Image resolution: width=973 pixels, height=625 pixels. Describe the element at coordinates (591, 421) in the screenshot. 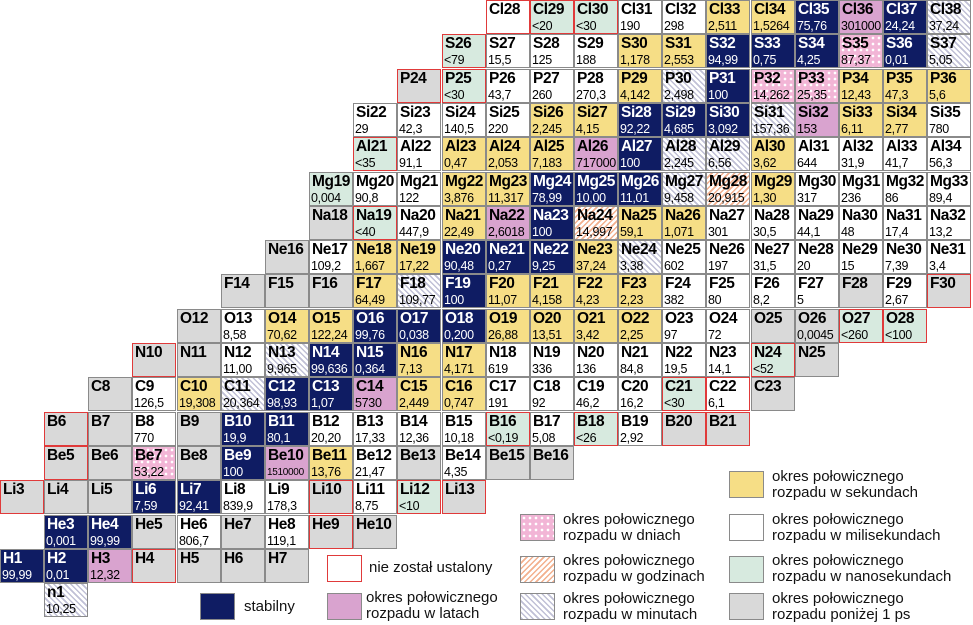

I see `nuclide-label: B18` at that location.